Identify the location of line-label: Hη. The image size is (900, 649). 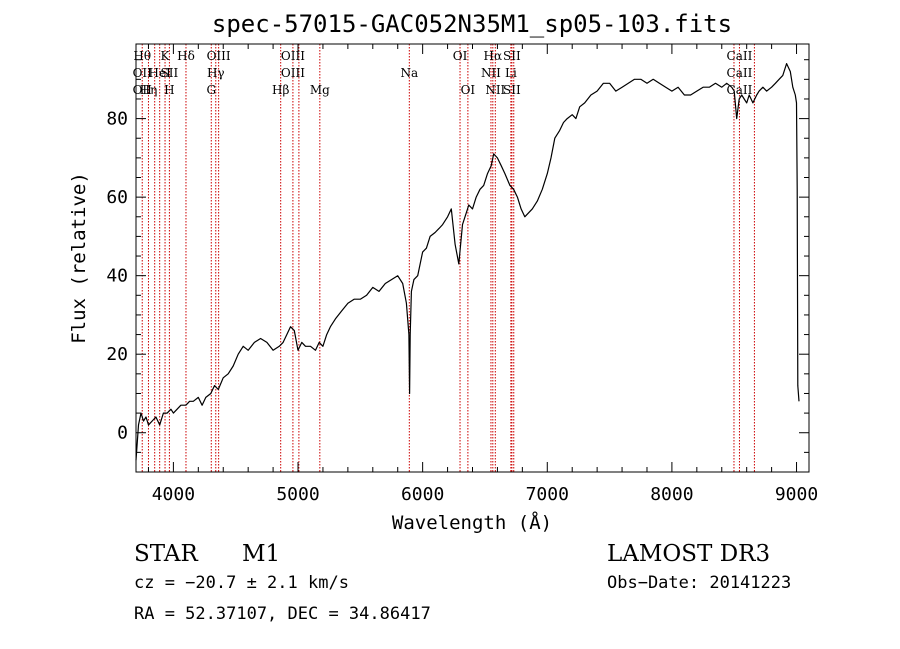
(149, 90).